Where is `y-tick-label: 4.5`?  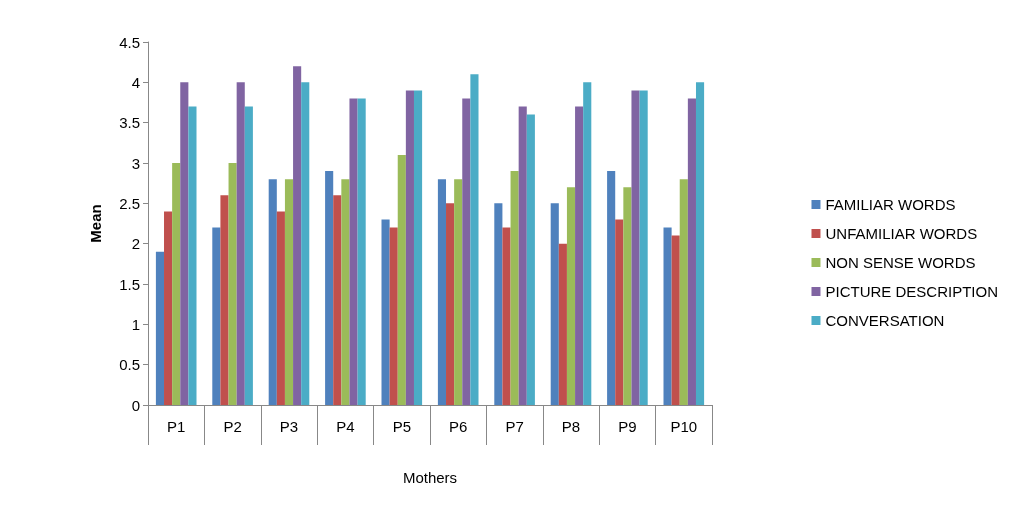 y-tick-label: 4.5 is located at coordinates (129, 42).